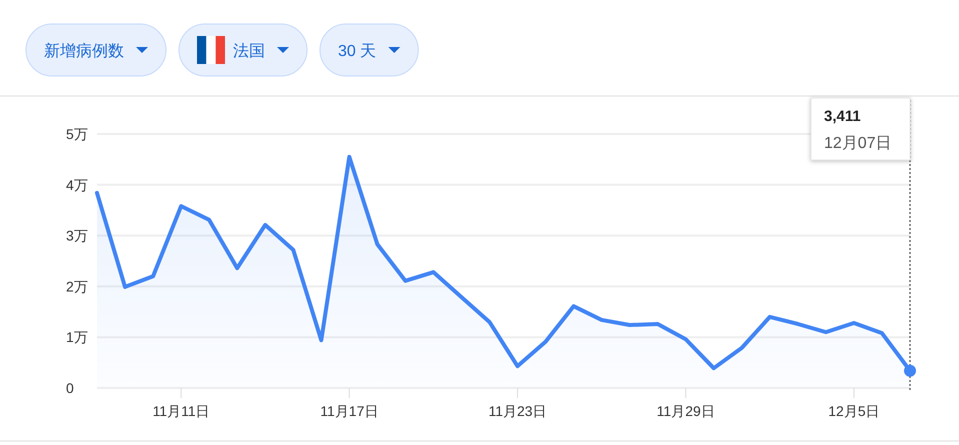  Describe the element at coordinates (854, 411) in the screenshot. I see `x-tick-label: 12月5日` at that location.